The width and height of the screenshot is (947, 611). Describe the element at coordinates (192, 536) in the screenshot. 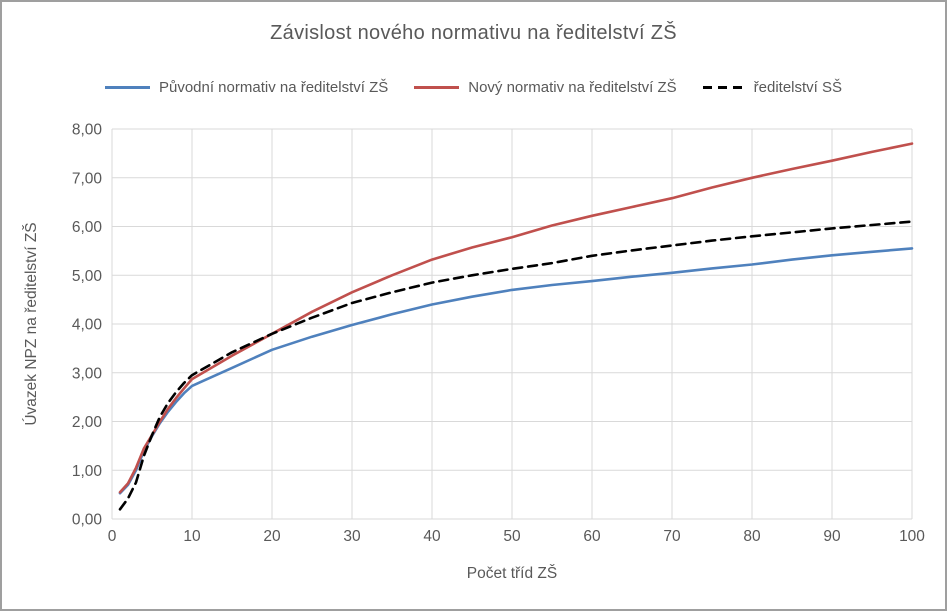

I see `x-tick-label: 10` at that location.